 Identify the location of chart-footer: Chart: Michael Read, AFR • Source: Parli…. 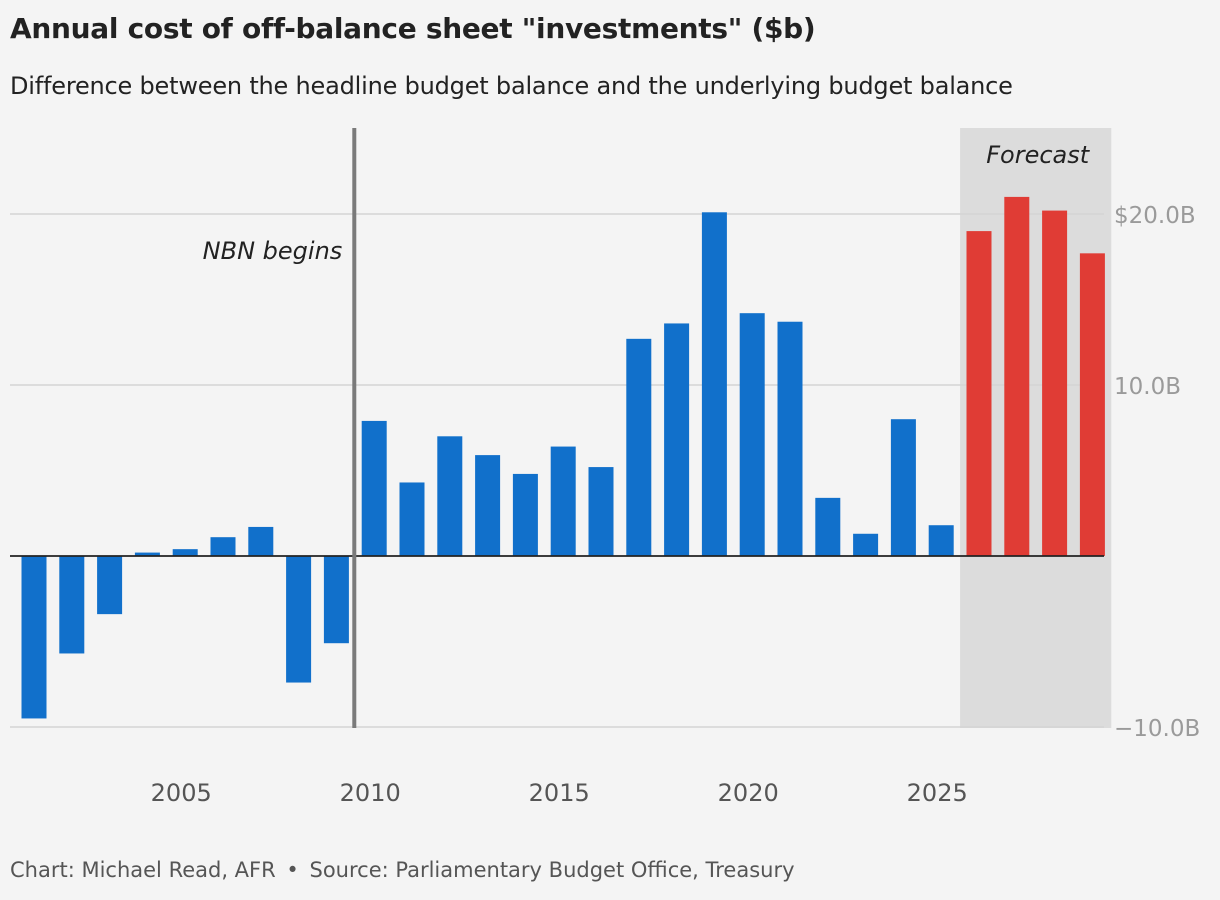
(402, 870).